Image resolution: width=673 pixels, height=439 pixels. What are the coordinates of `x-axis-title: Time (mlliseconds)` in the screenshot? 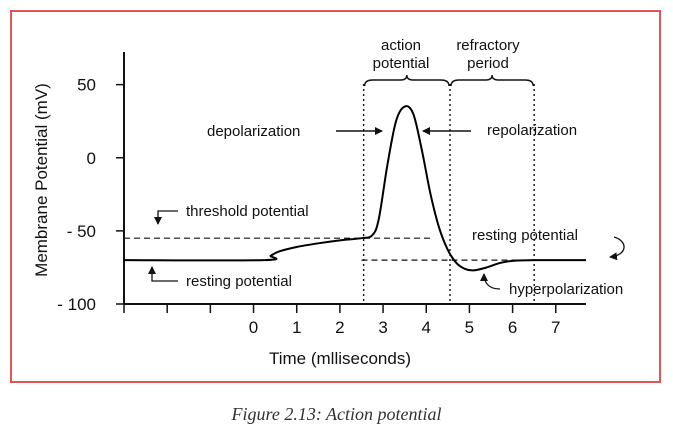 It's located at (340, 358).